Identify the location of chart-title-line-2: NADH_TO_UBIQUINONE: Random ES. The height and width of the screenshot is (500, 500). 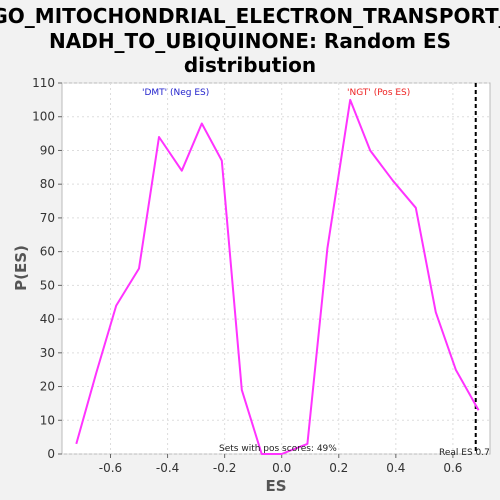
(250, 41).